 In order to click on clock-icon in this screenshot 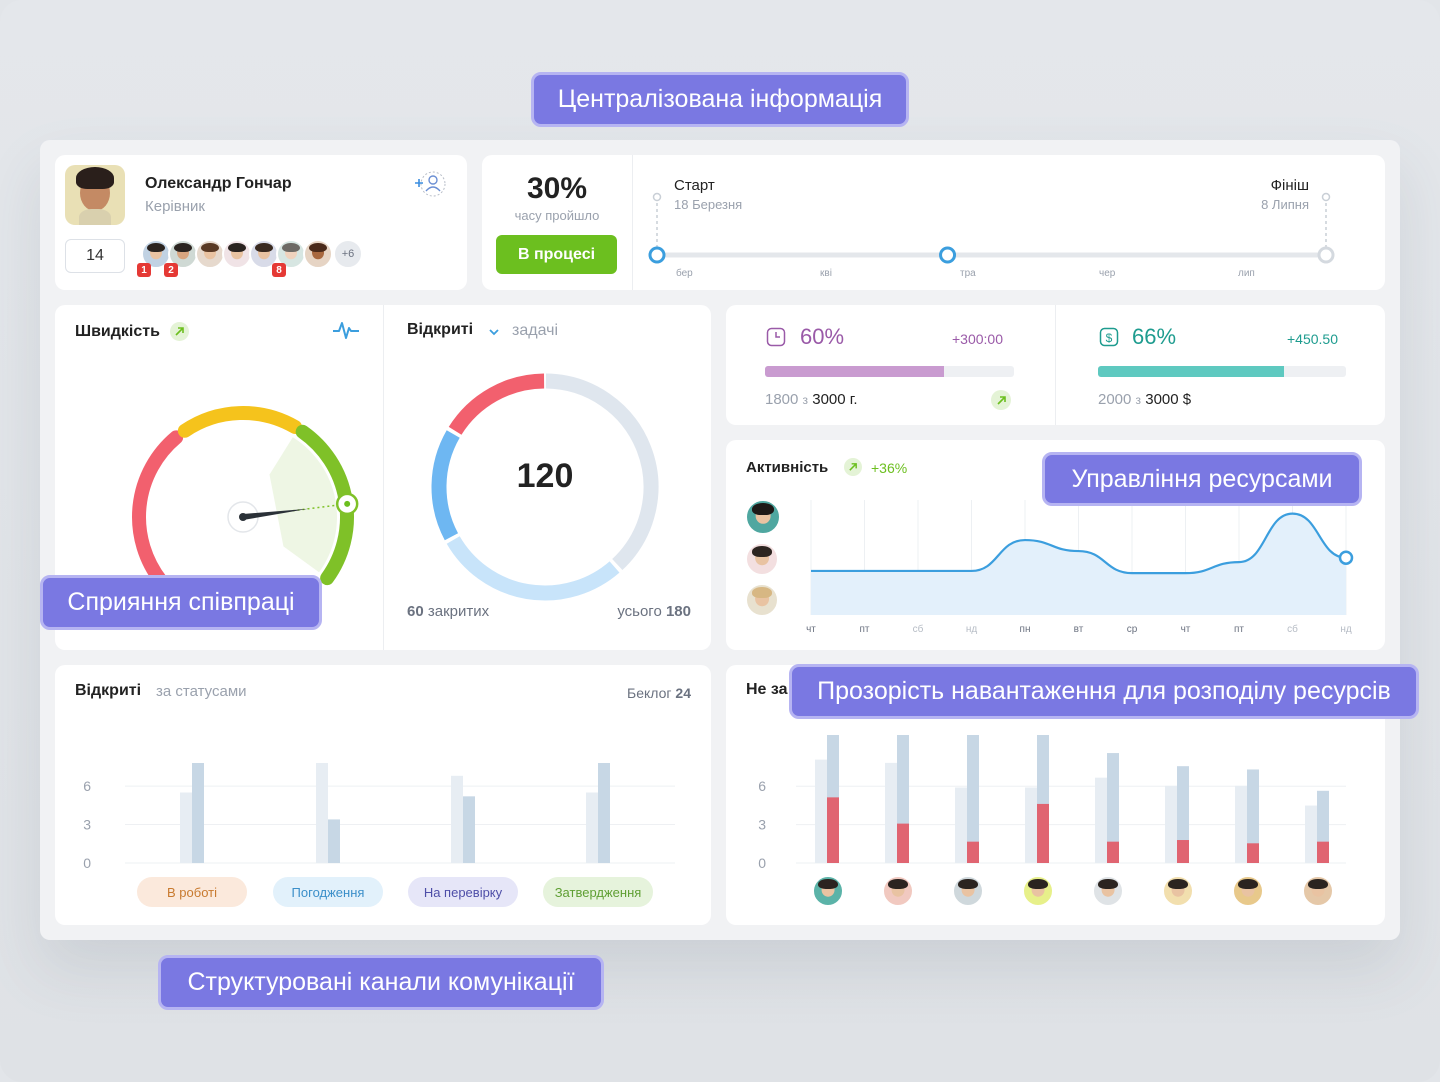, I will do `click(776, 337)`.